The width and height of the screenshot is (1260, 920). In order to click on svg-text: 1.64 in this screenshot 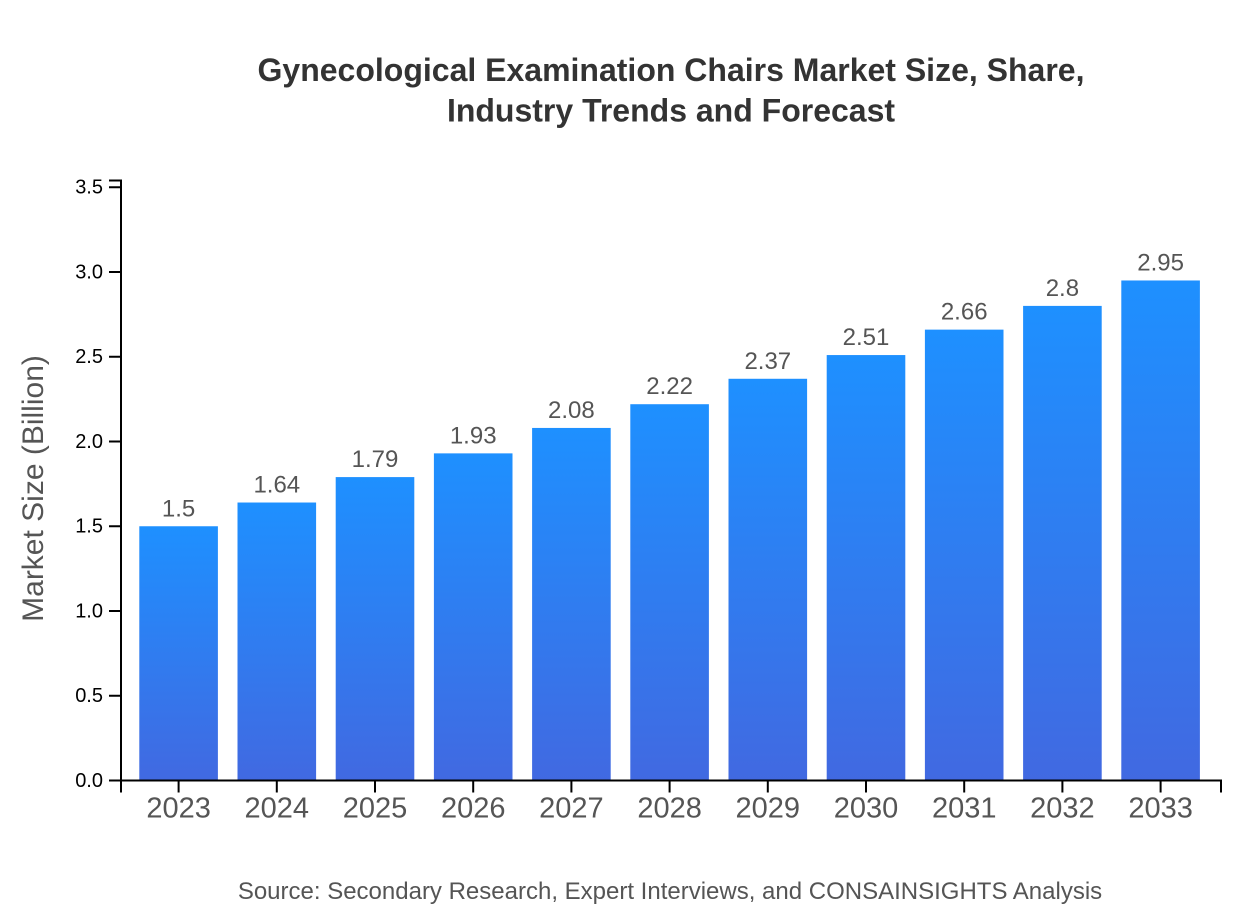, I will do `click(276, 485)`.